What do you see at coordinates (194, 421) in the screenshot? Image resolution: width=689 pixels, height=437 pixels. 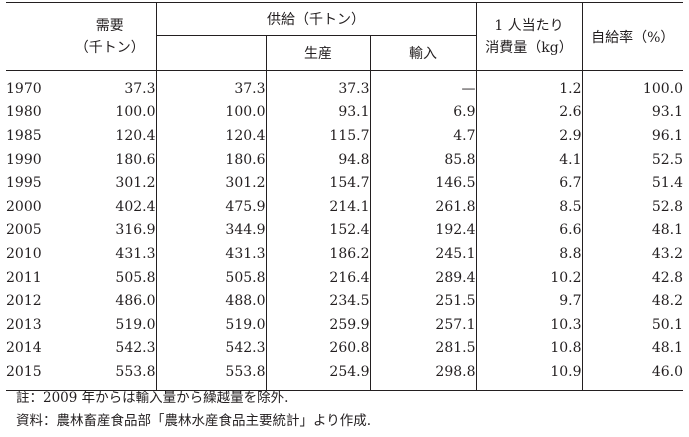 I see `source-line: 資料：農林畜産食品部「農林水産食品主要統計」より作成.` at bounding box center [194, 421].